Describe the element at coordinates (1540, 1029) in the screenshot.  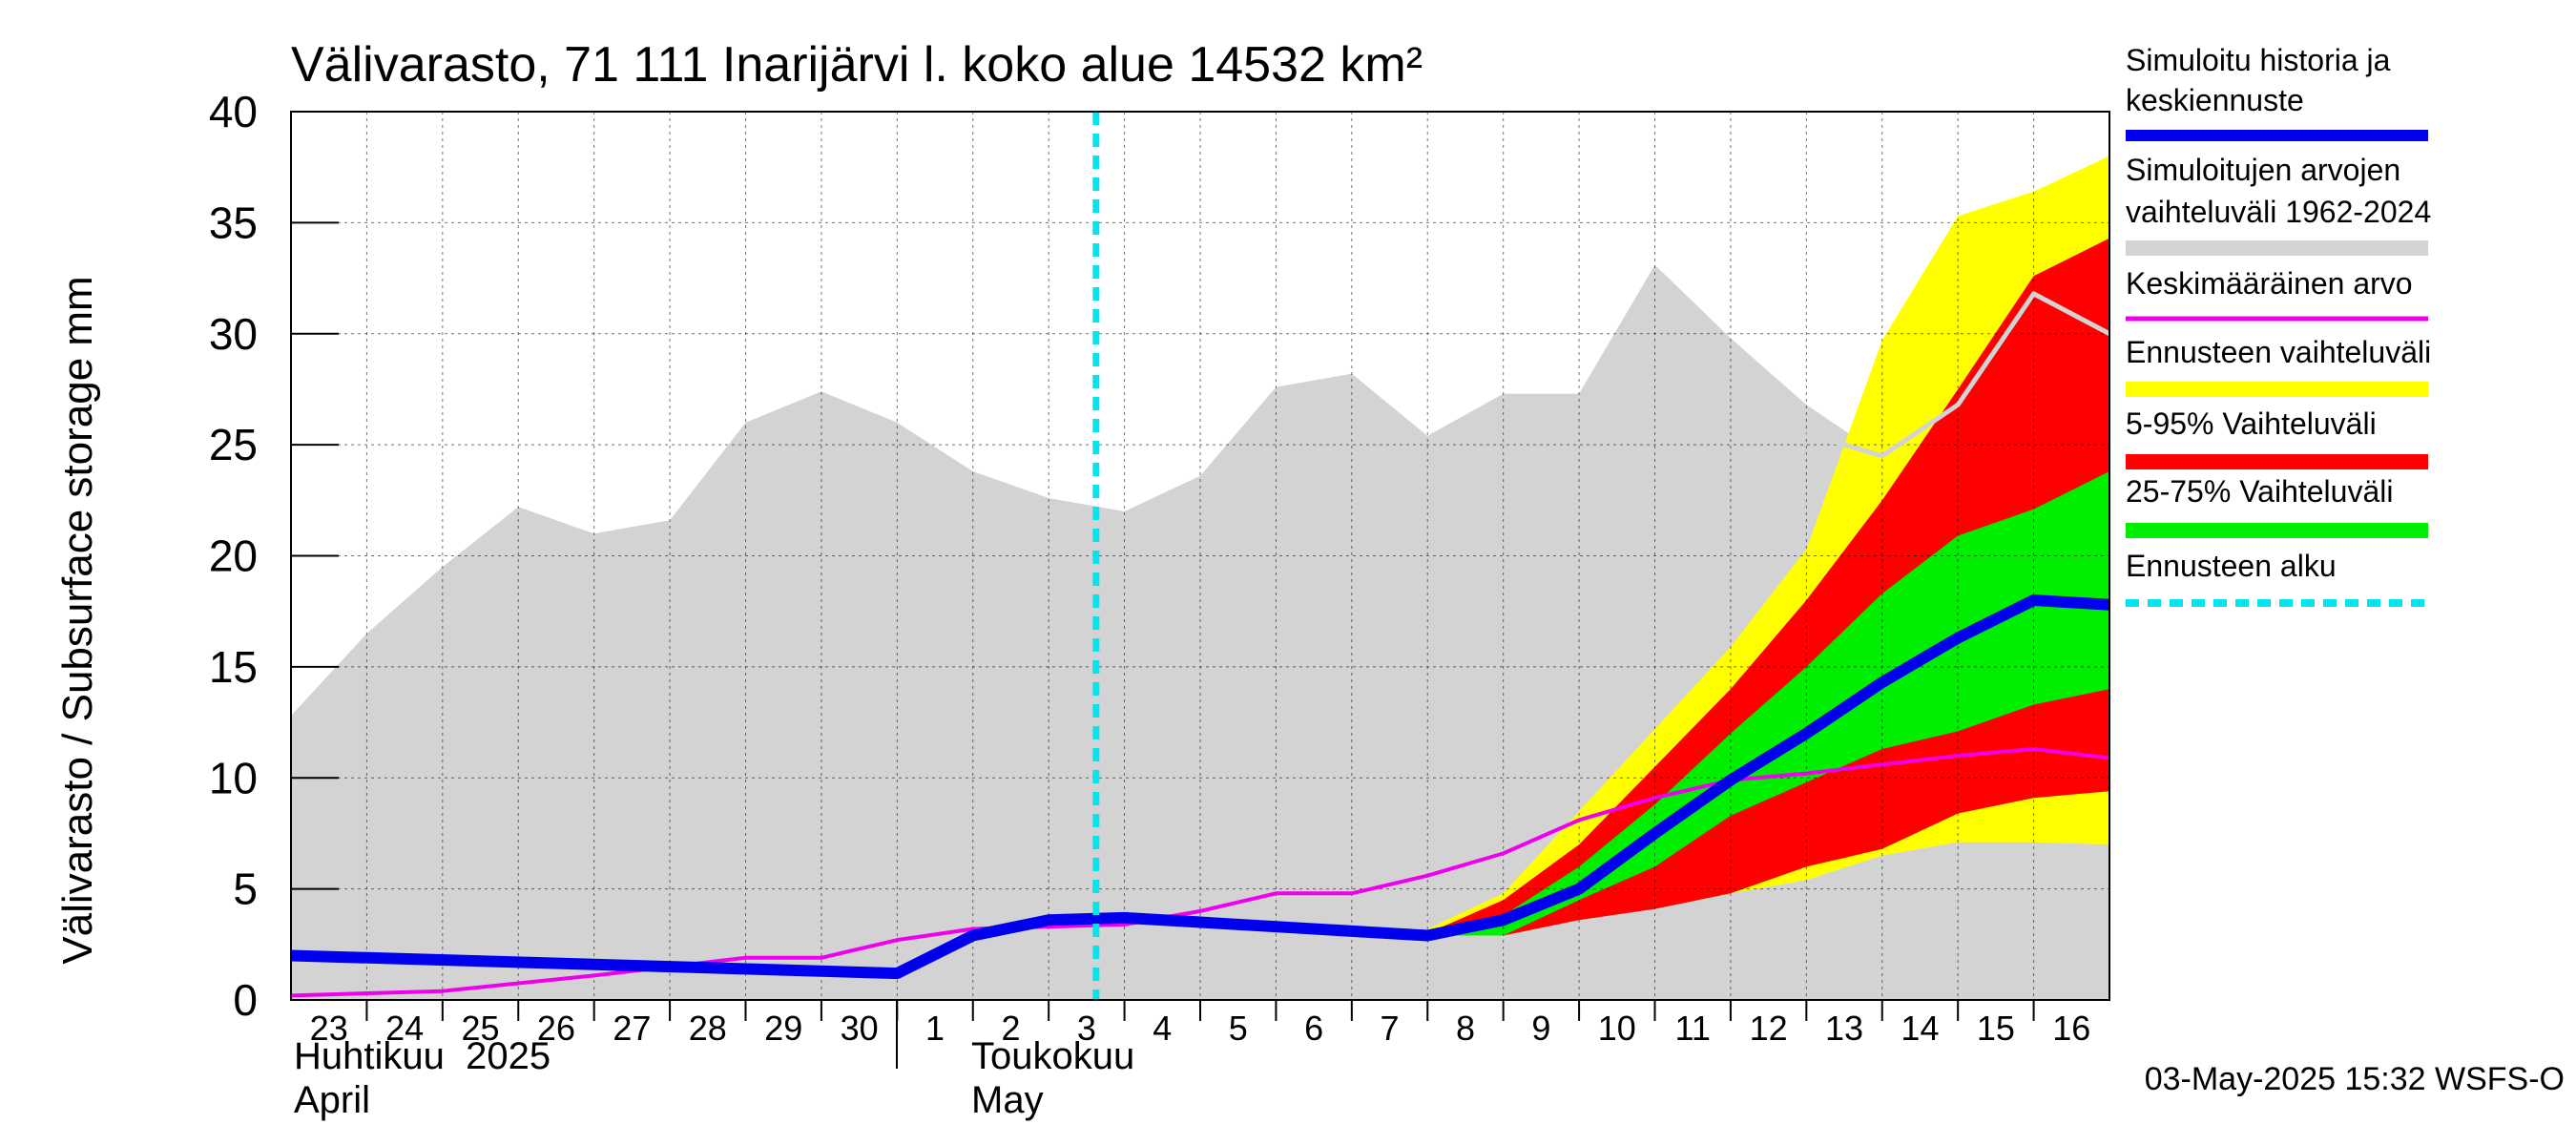
I see `x-tick-label: 9` at that location.